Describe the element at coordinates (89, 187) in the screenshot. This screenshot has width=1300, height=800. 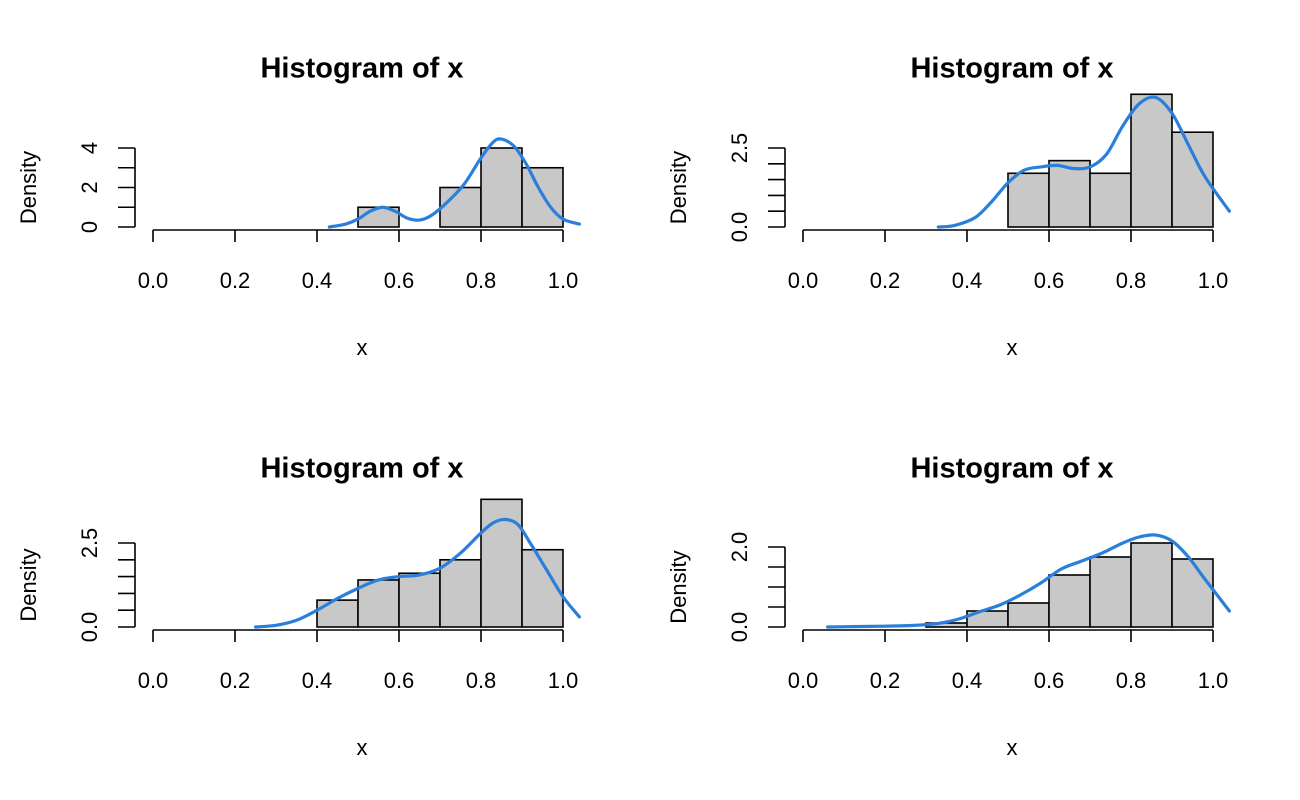
I see `y-tick-label: 2` at that location.